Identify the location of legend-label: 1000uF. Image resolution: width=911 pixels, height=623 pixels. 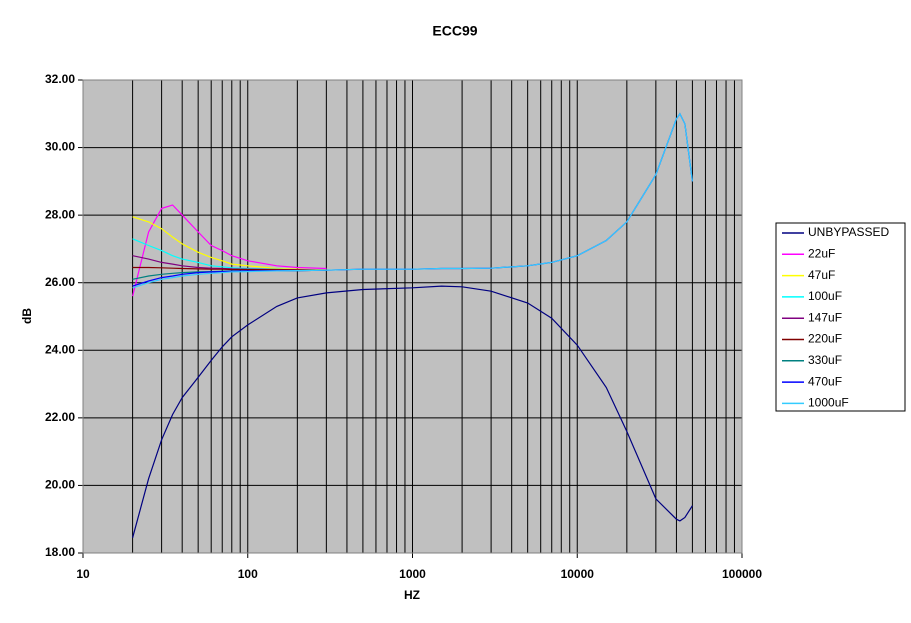
(828, 403).